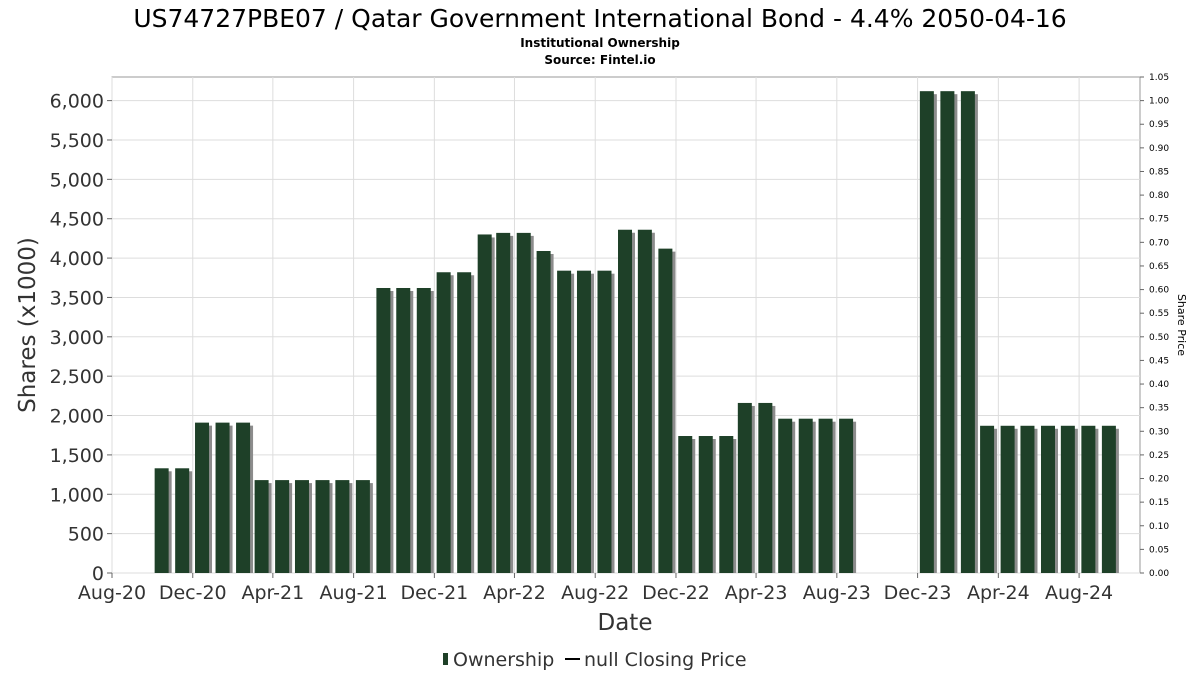 The height and width of the screenshot is (675, 1200). I want to click on y2-tick-label: 0.10, so click(1159, 527).